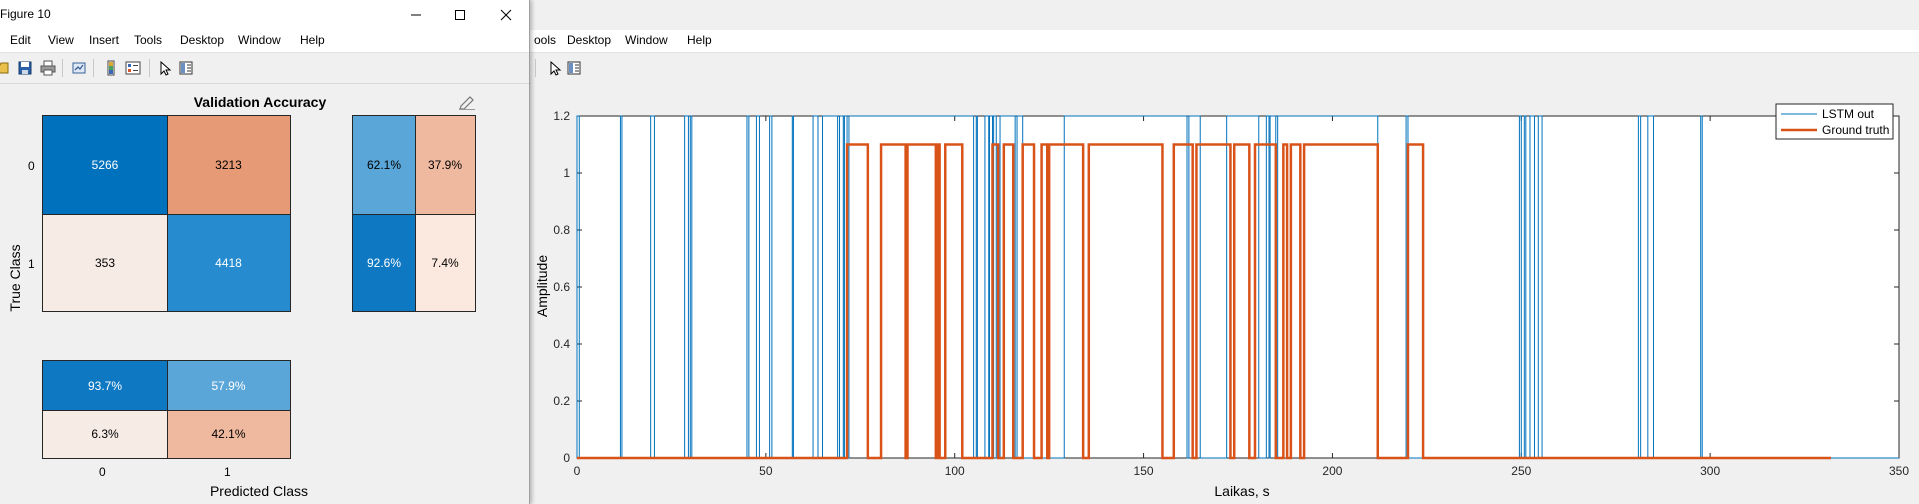  I want to click on x-tick-label: 350, so click(1899, 471).